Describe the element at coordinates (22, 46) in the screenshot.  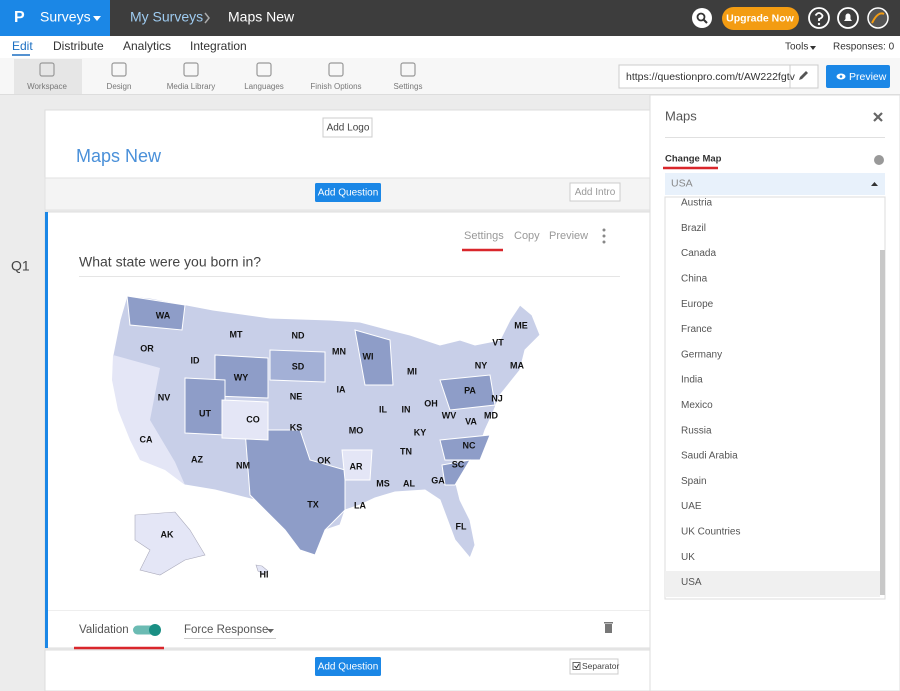
I see `nav-tab: Edit` at that location.